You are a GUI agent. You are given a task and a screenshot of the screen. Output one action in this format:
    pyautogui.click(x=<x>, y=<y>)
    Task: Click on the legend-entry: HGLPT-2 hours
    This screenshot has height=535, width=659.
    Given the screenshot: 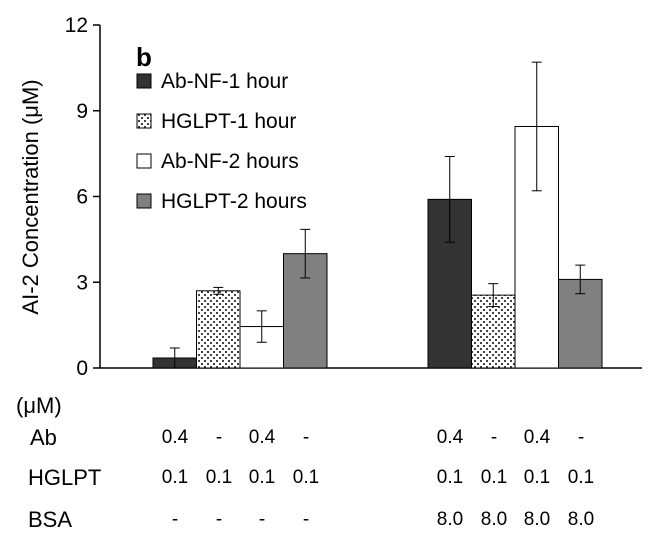 What is the action you would take?
    pyautogui.click(x=234, y=201)
    